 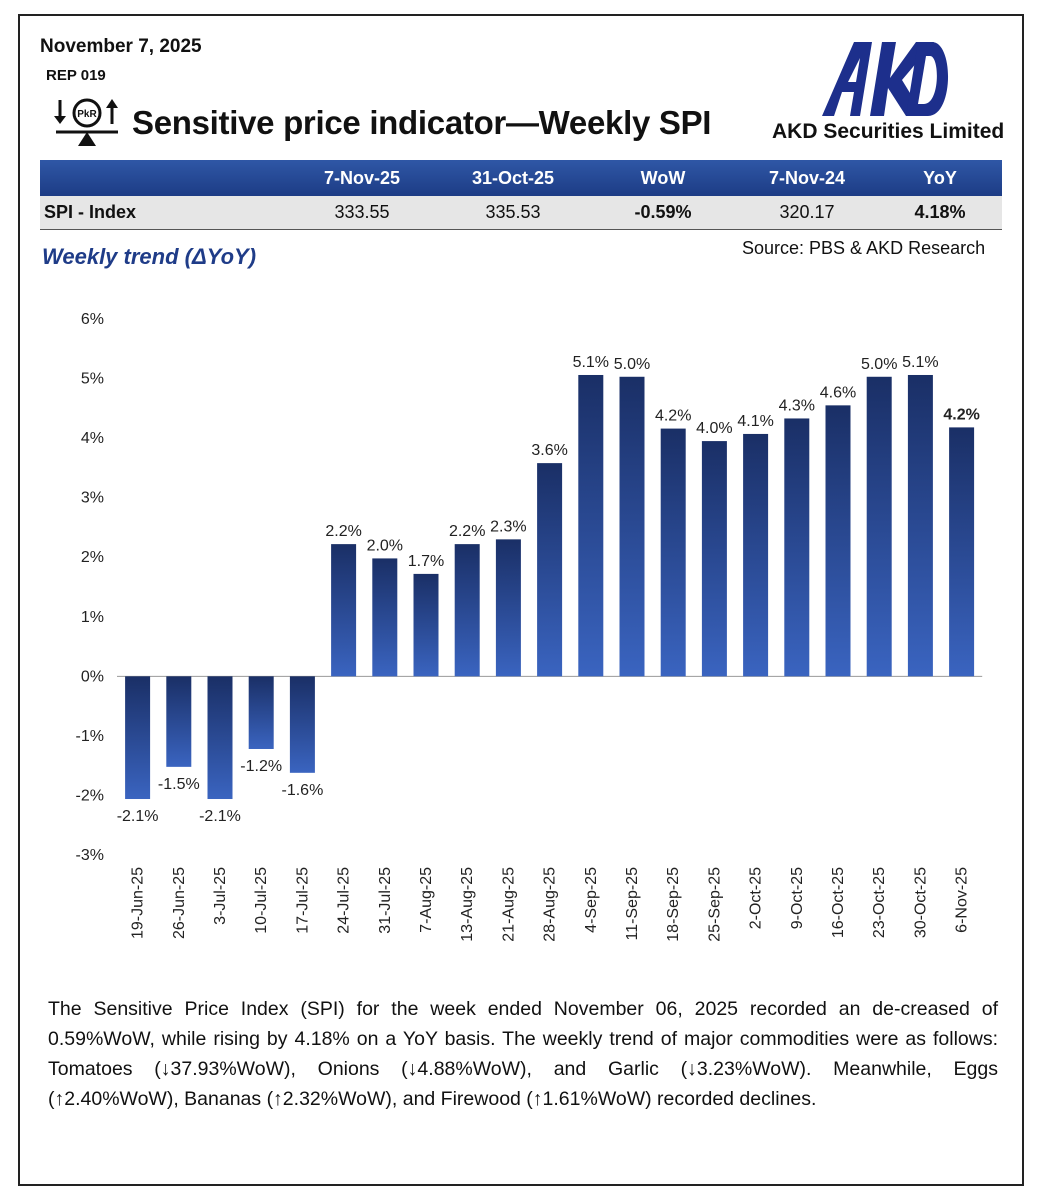 I want to click on data-label: 4.6%, so click(x=838, y=392).